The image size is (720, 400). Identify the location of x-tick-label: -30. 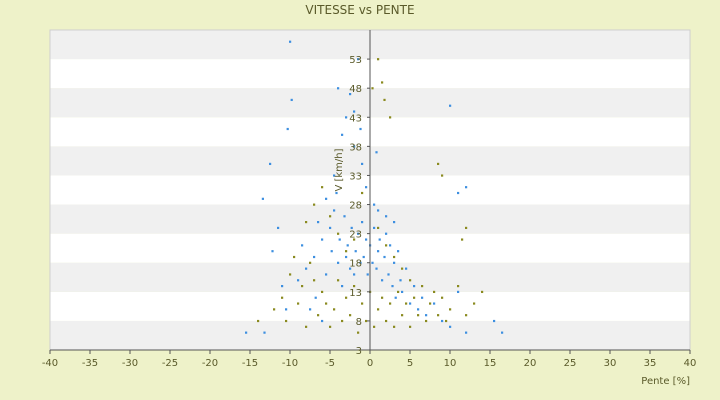
(130, 363).